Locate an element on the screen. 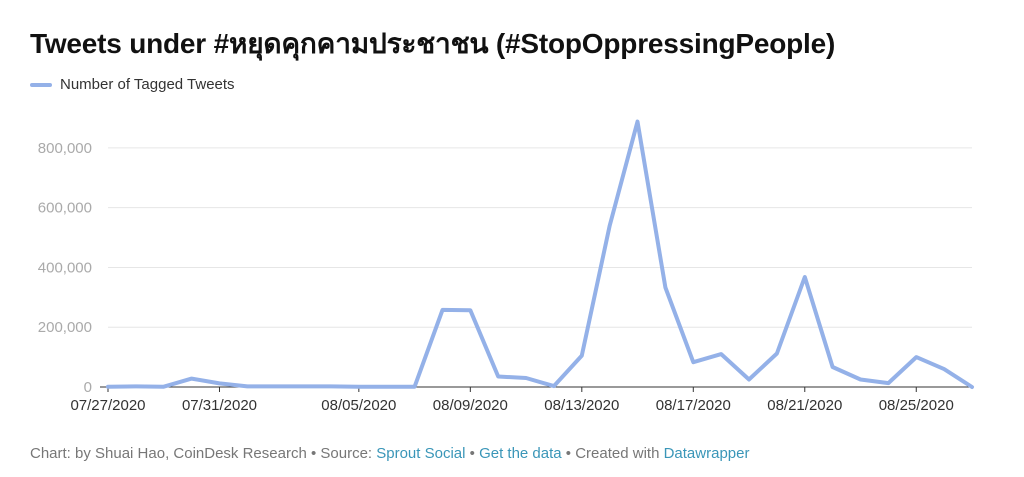 Image resolution: width=1024 pixels, height=477 pixels. get-data-link: Get the data is located at coordinates (520, 453).